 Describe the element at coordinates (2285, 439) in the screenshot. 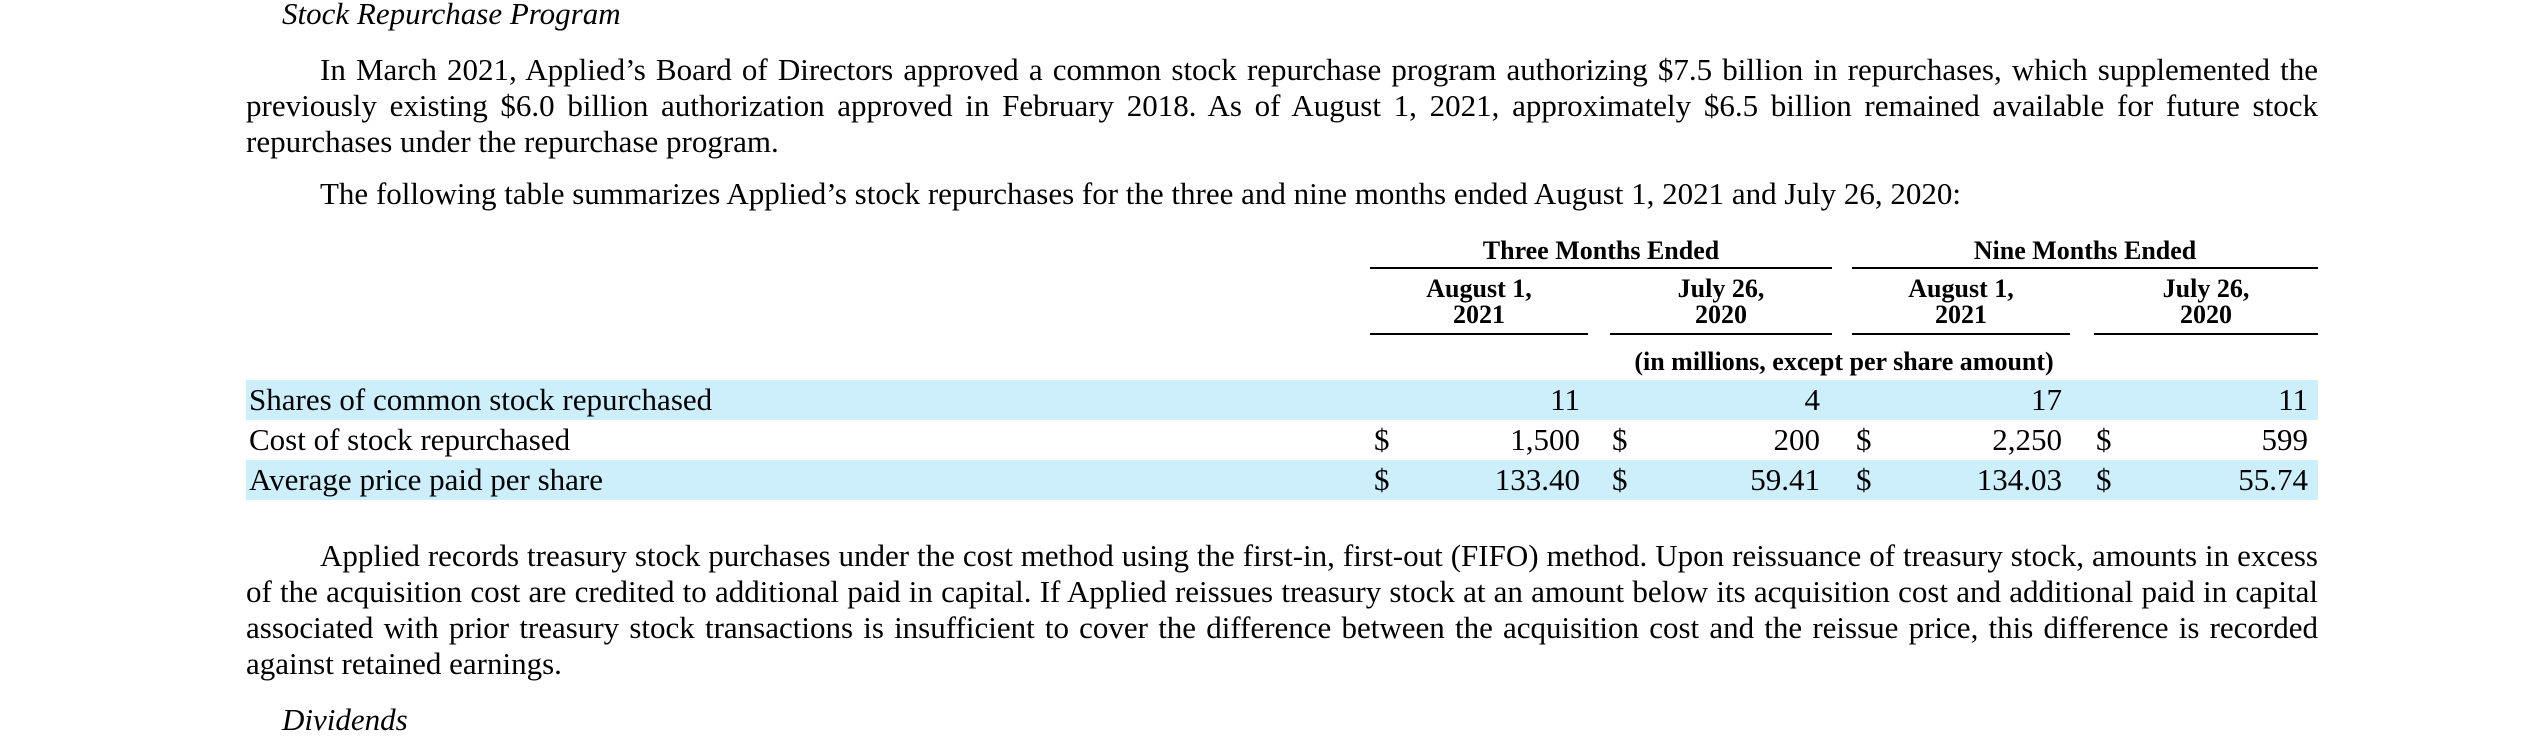

I see `table-cell-value: 599` at that location.